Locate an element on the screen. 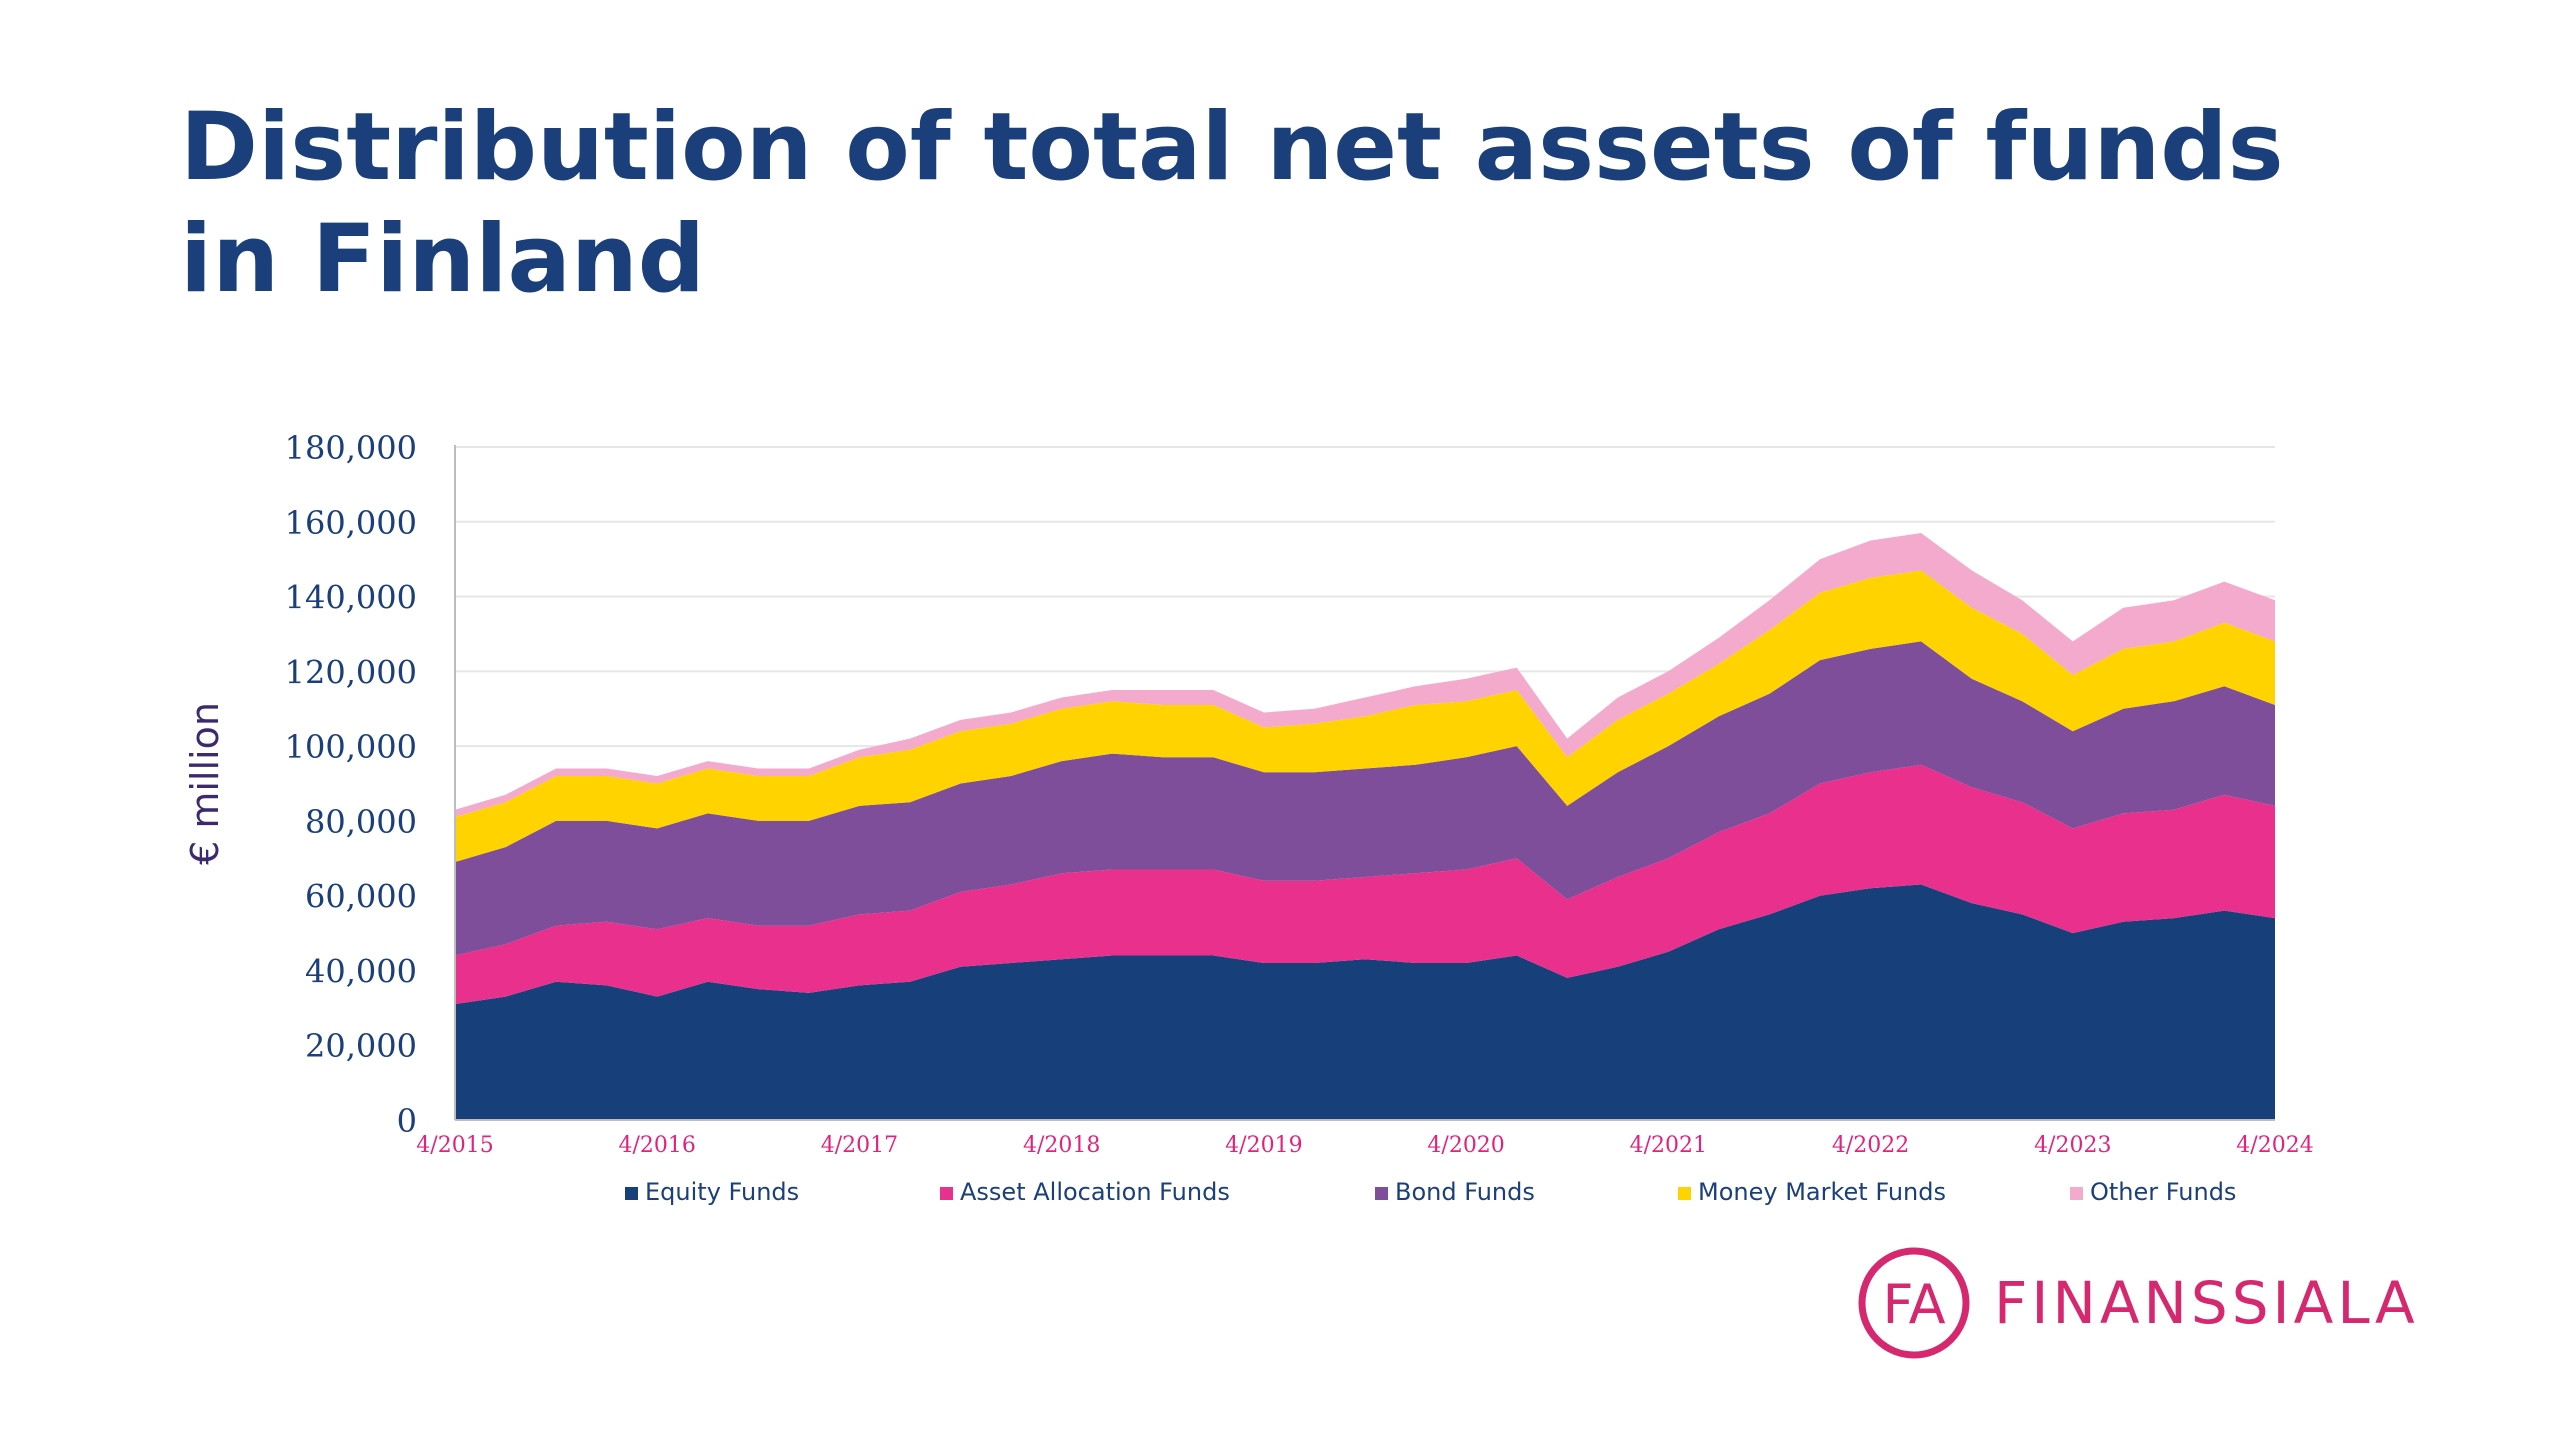 The width and height of the screenshot is (2560, 1440). y-tick-label: 120,000 is located at coordinates (351, 672).